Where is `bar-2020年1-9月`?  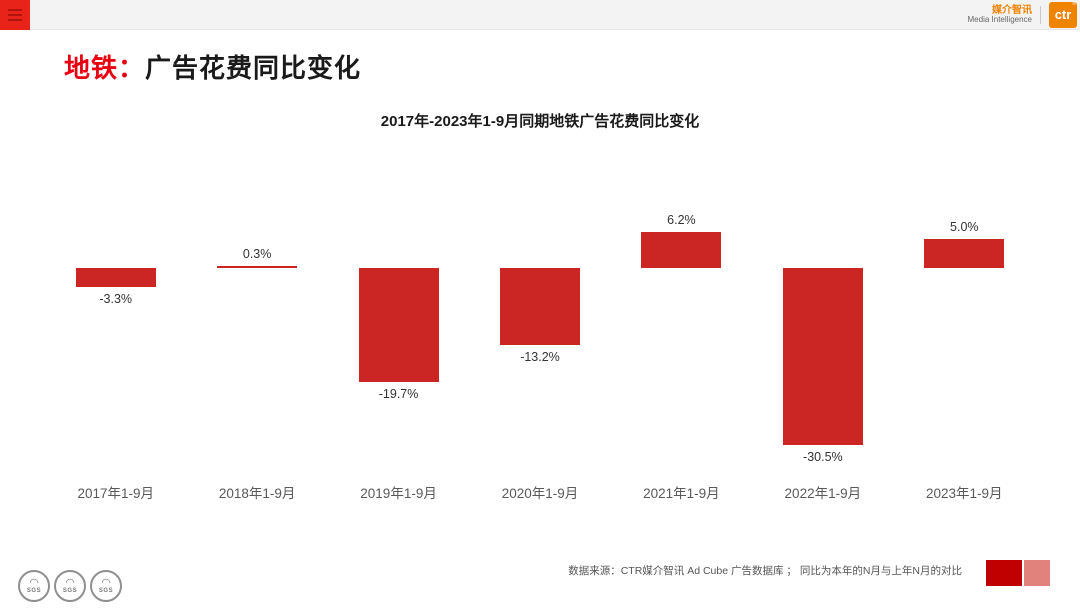
bar-2020年1-9月 is located at coordinates (539, 306).